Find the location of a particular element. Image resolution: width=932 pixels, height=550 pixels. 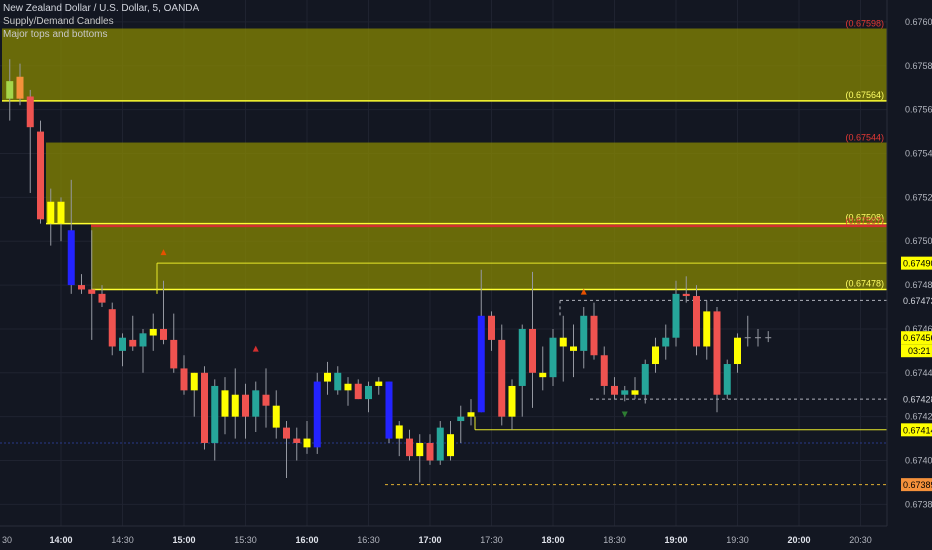

x-tick-label: 14:00 is located at coordinates (60, 540).